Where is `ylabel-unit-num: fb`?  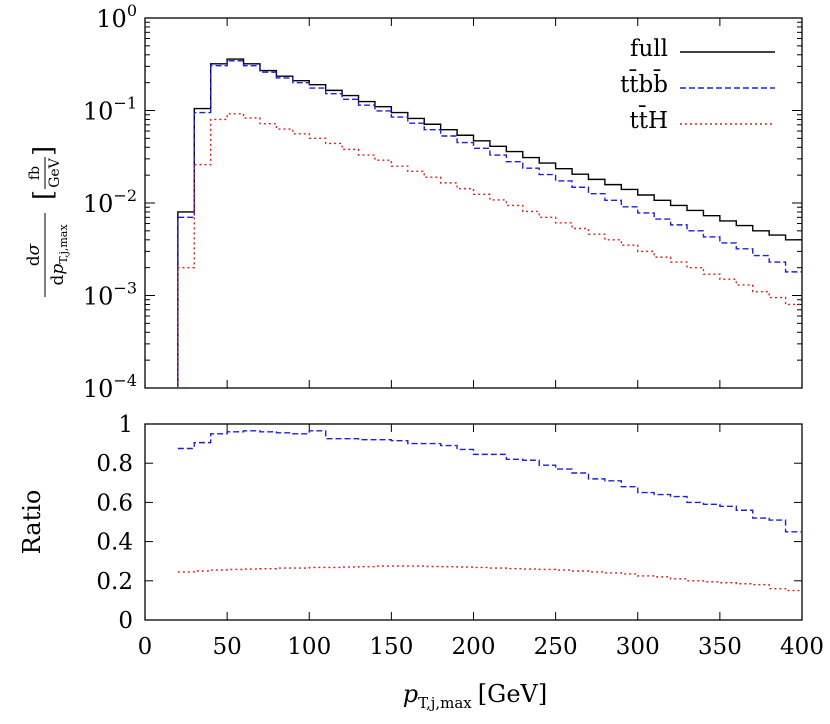 ylabel-unit-num: fb is located at coordinates (35, 173).